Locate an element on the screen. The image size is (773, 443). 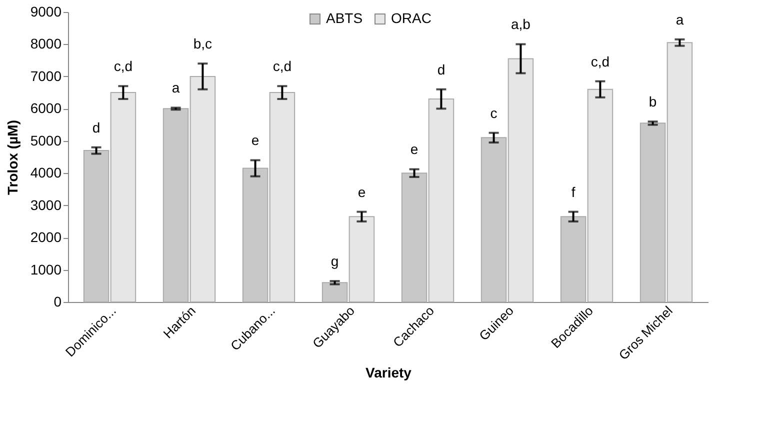
y-tick-label: 3000 is located at coordinates (46, 204).